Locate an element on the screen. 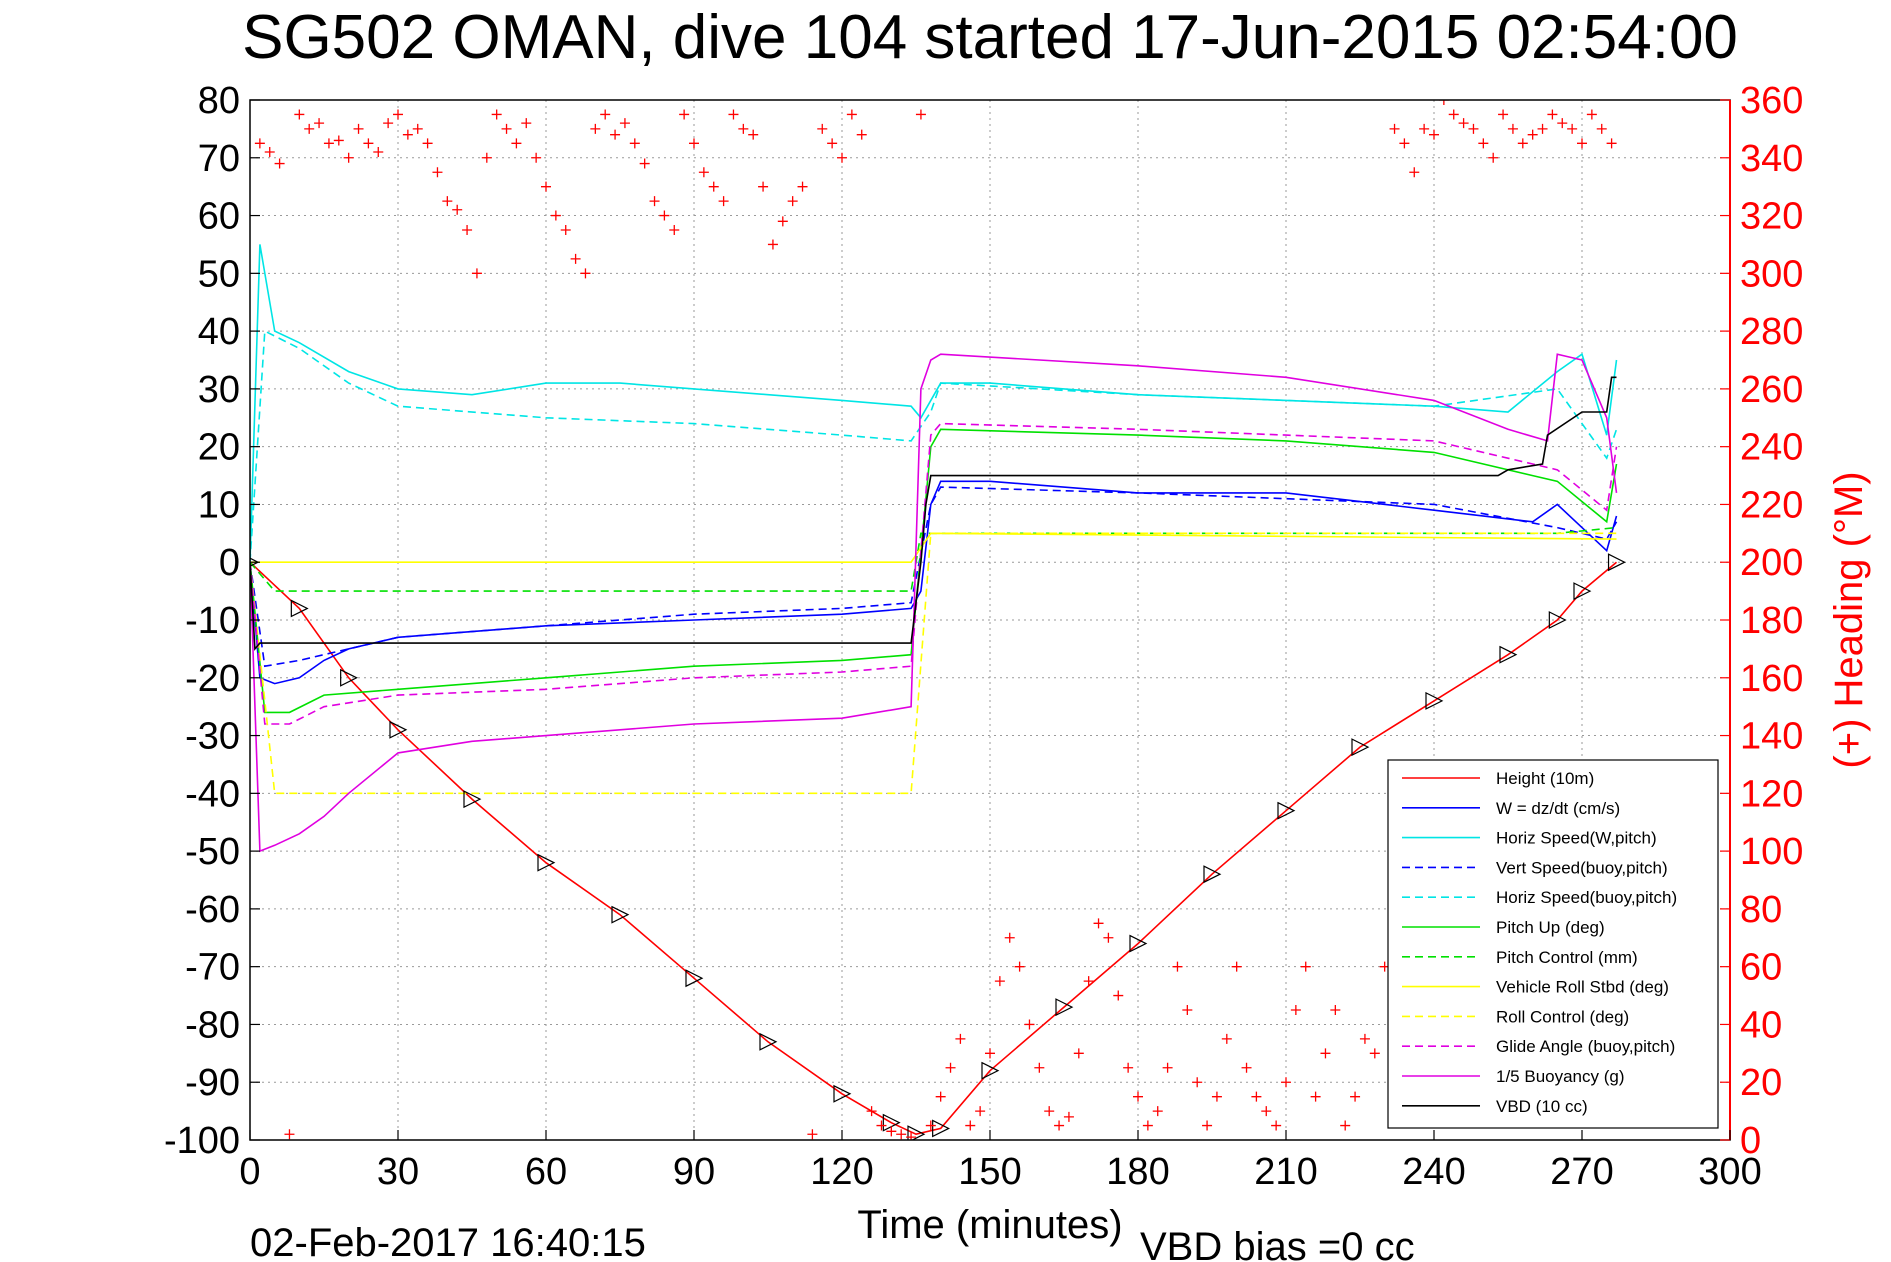  left-tick-label: 10 is located at coordinates (219, 505).